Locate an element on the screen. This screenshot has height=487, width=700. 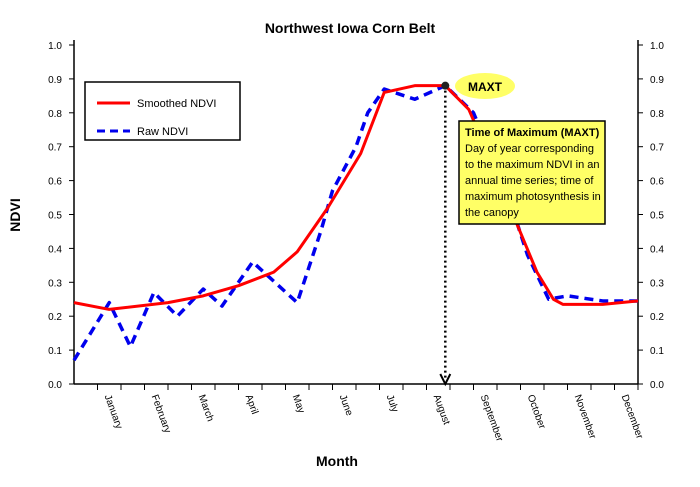
maxt-bubble is located at coordinates (485, 86).